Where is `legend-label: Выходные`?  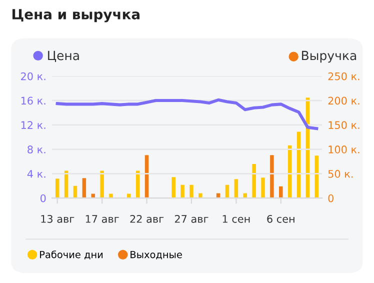 legend-label: Выходные is located at coordinates (156, 255).